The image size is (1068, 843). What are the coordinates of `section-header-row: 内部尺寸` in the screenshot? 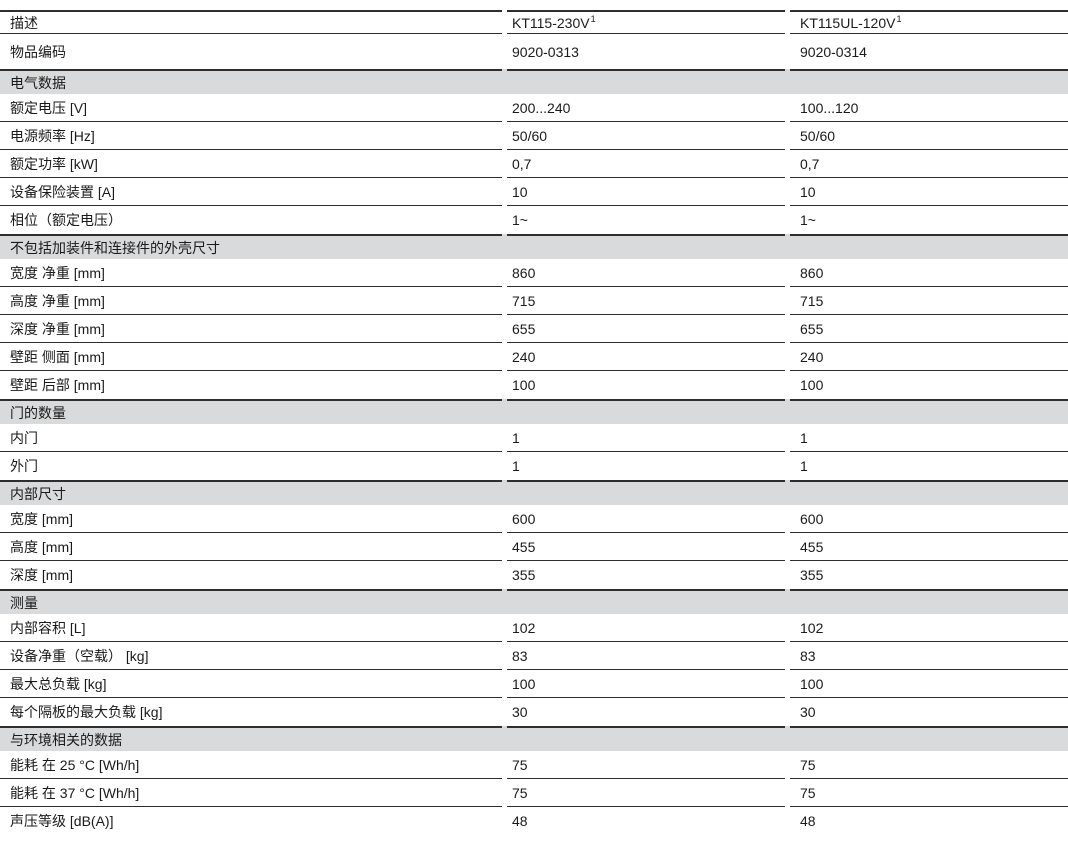 It's located at (534, 492).